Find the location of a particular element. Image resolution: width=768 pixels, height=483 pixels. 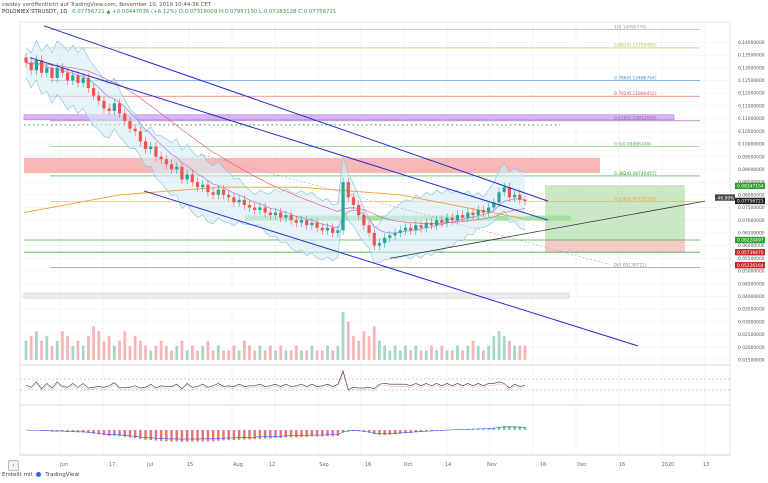

x-tick-label: Aug is located at coordinates (238, 465).